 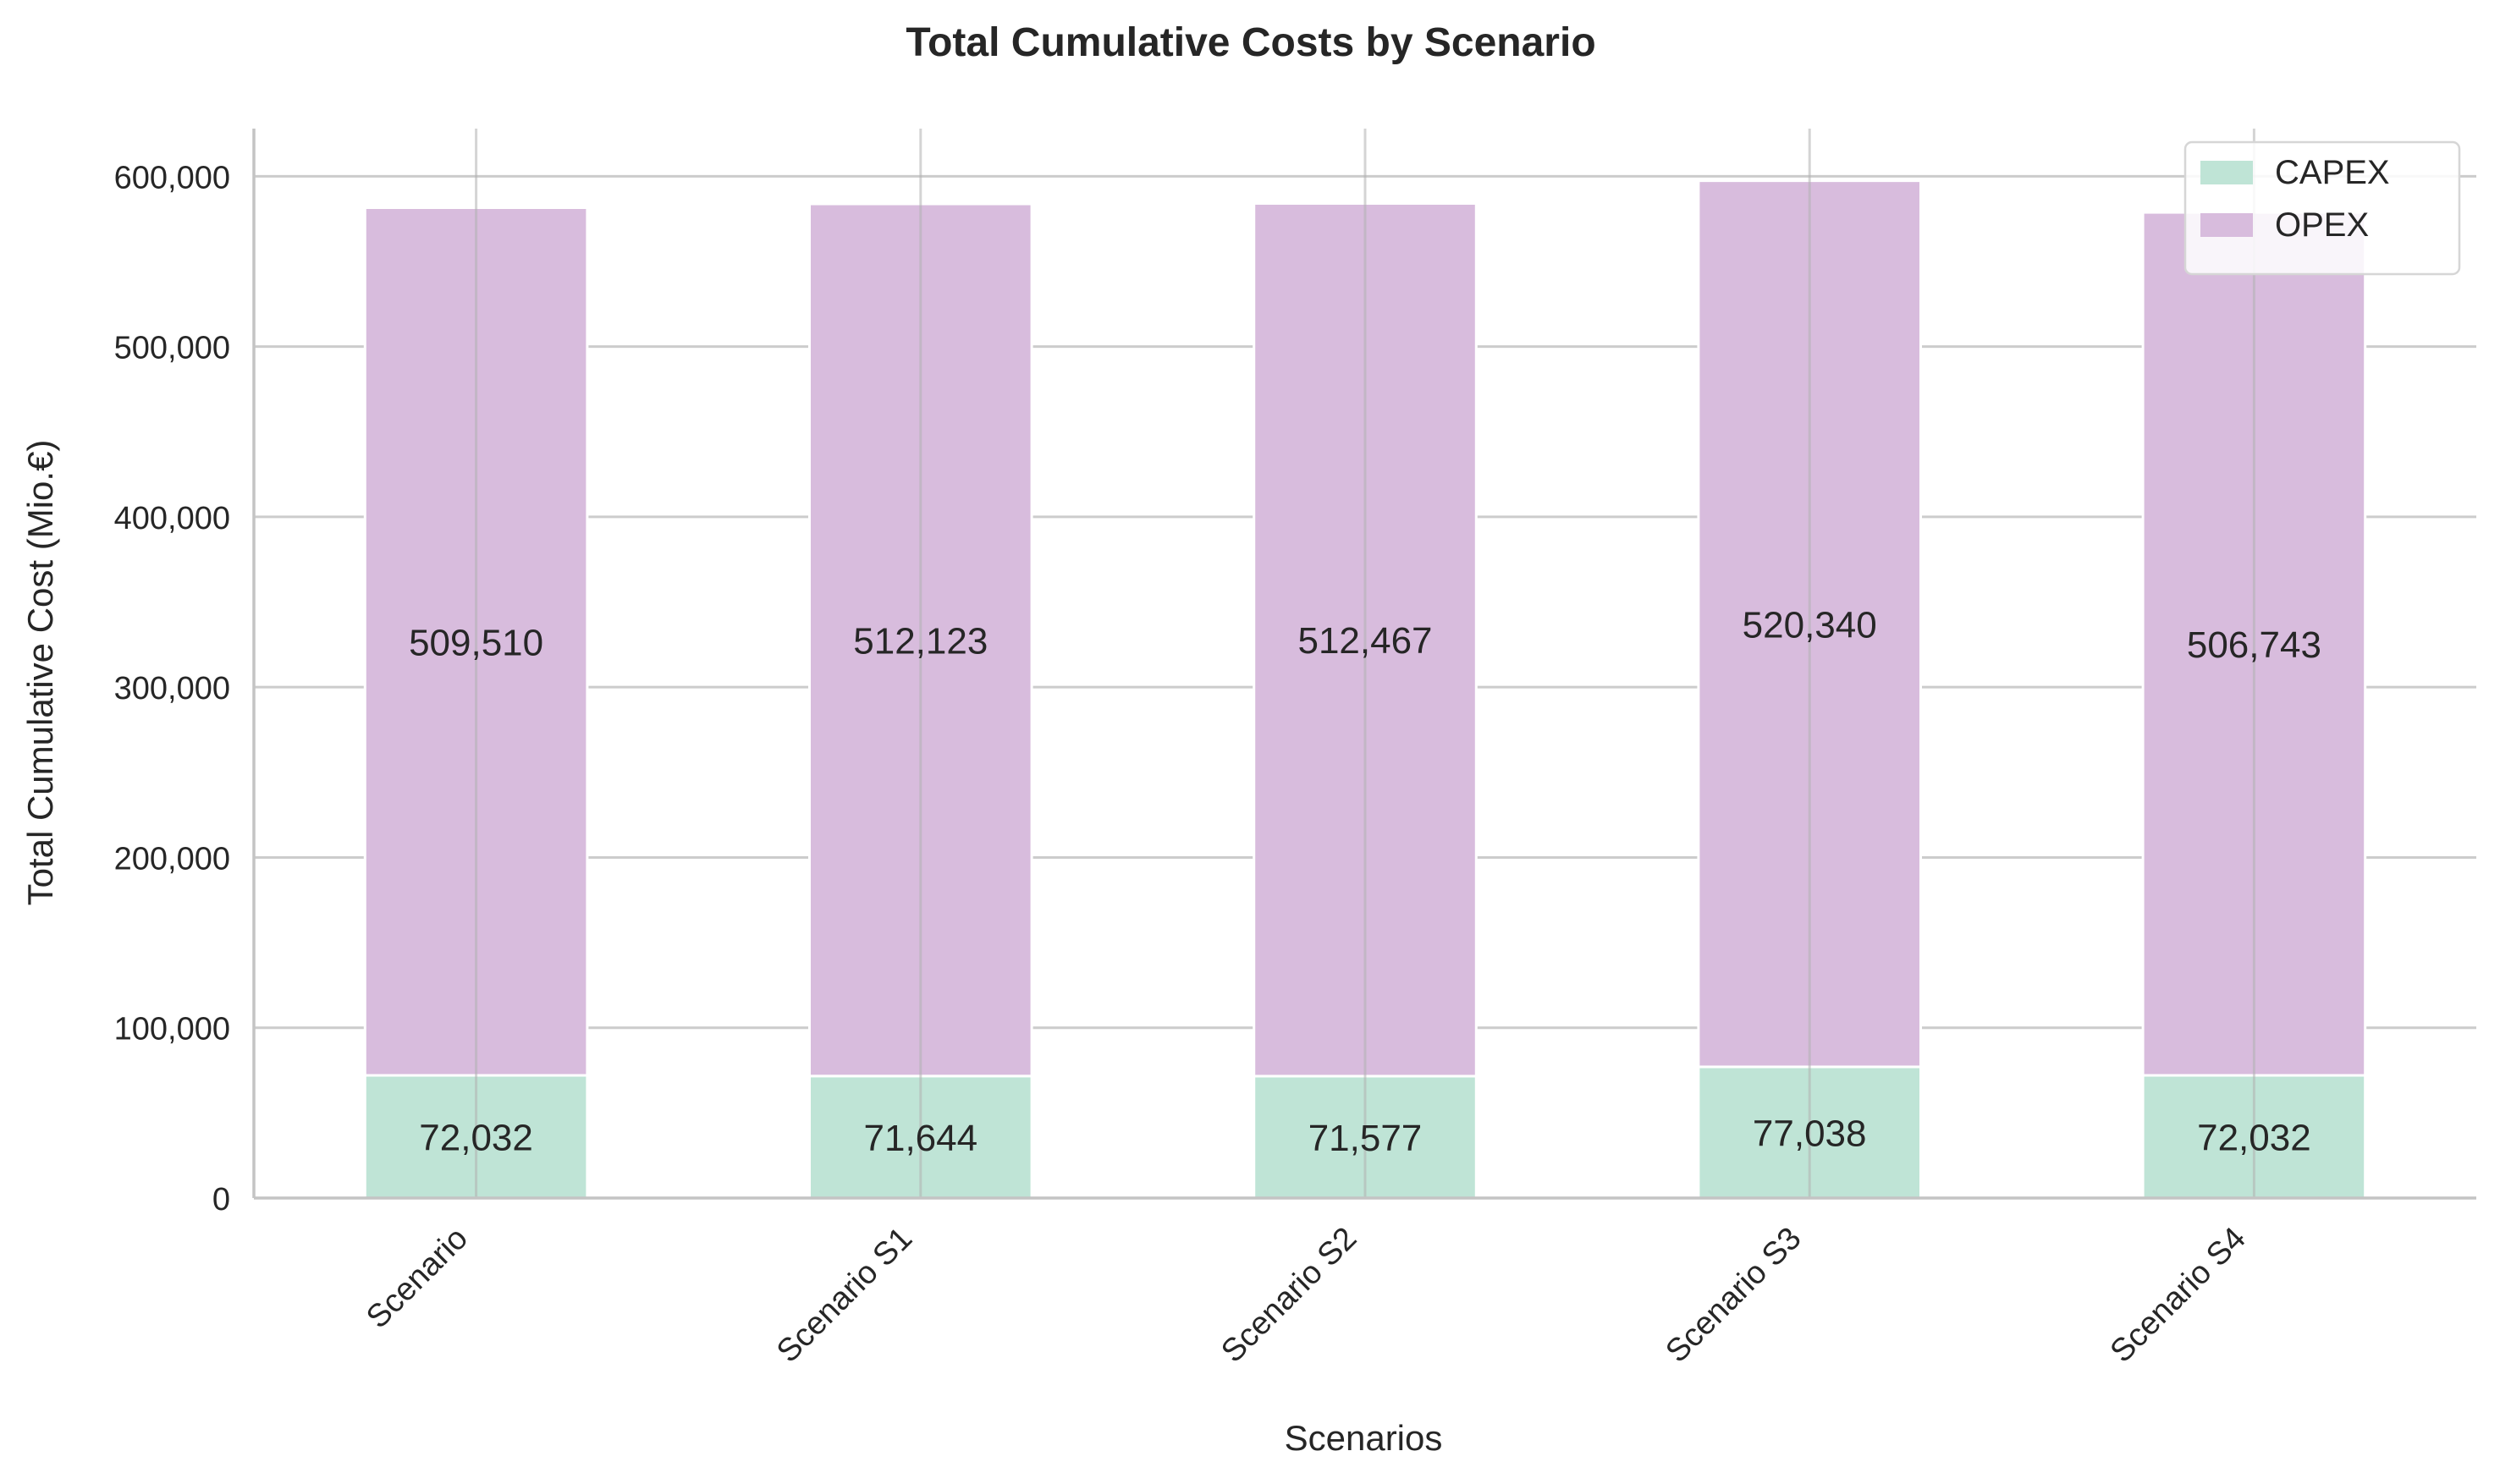 I want to click on legend: CAPEX OPEX, so click(x=2322, y=208).